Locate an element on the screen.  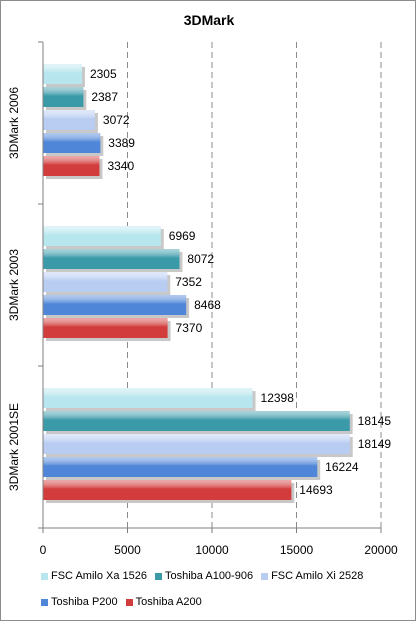
category-label: 3DMark 2003 is located at coordinates (14, 285).